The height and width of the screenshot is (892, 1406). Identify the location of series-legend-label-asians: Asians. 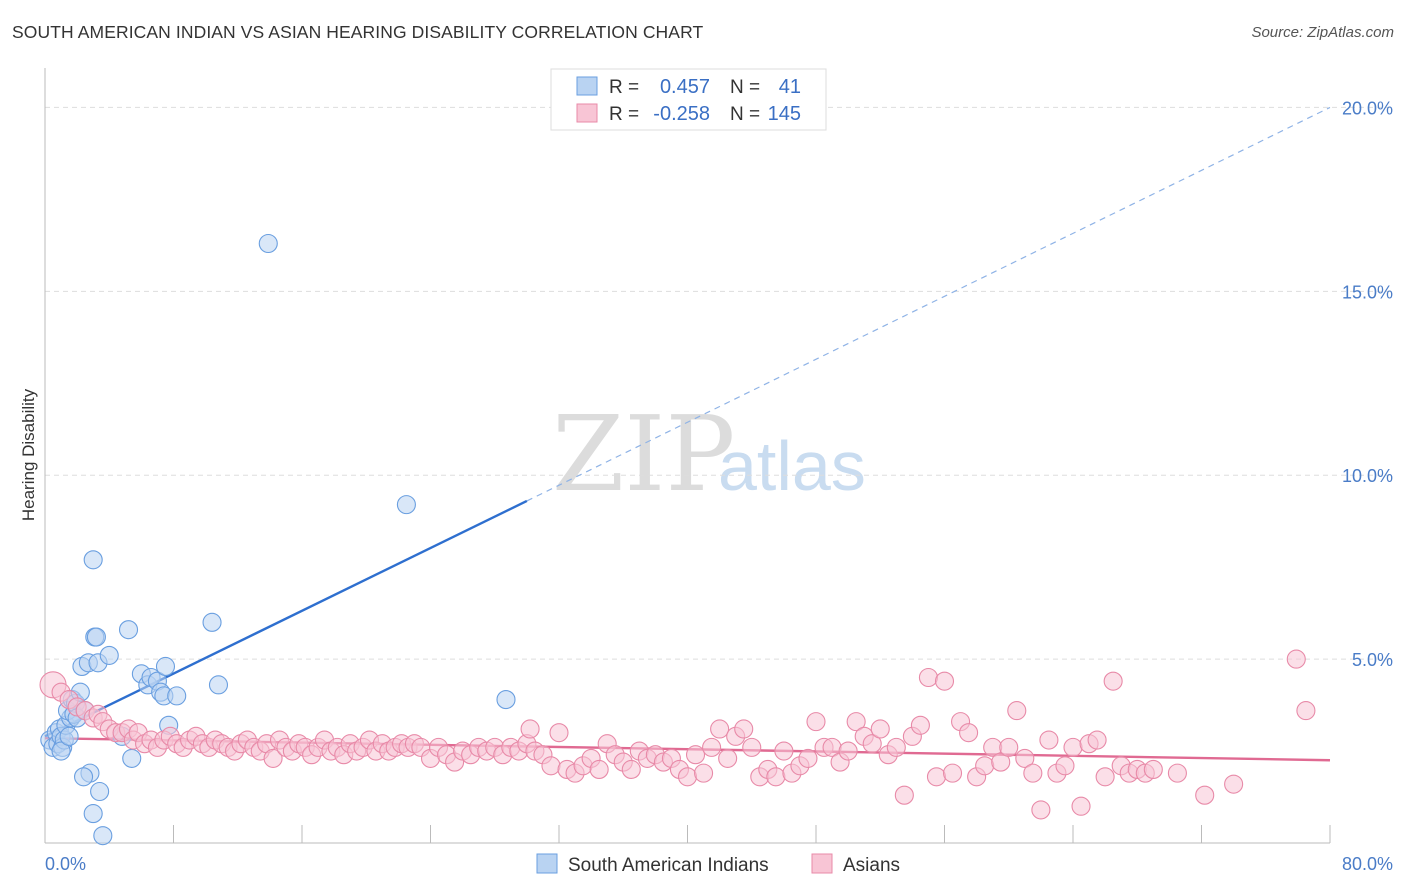
(871, 865).